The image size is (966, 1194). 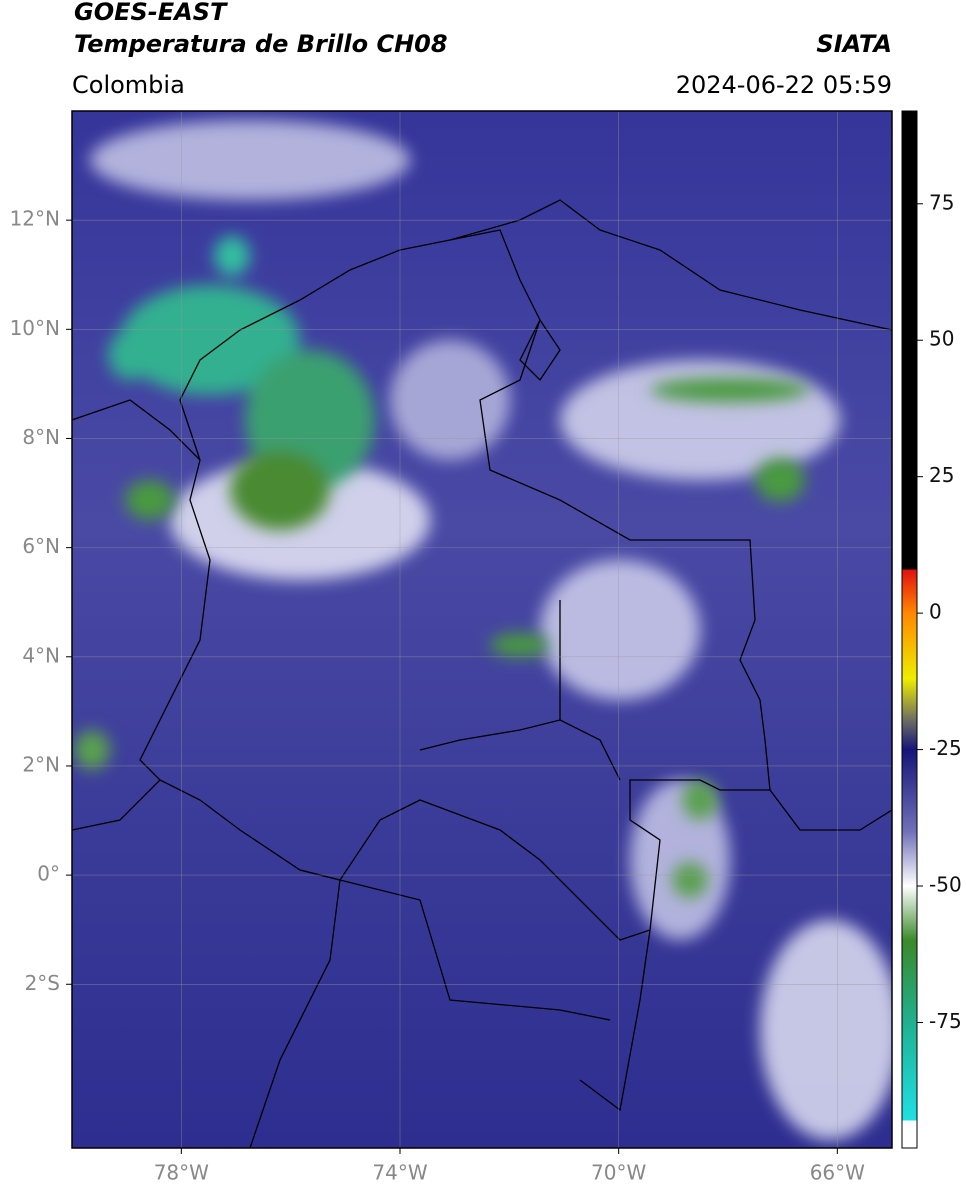 What do you see at coordinates (41, 764) in the screenshot?
I see `y-tick-label: 2°N` at bounding box center [41, 764].